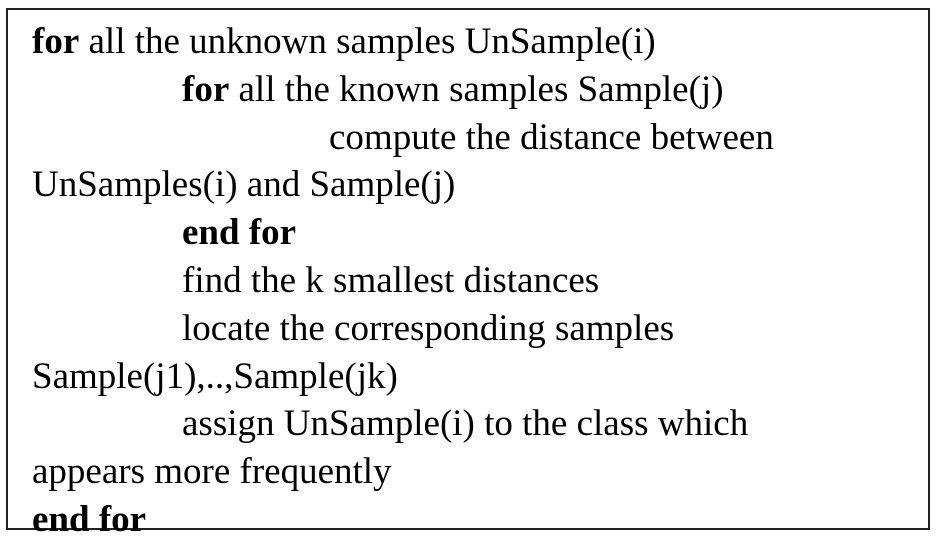 The width and height of the screenshot is (940, 544). I want to click on algorithm-line-8: Sample(j1),..,Sample(jk), so click(480, 377).